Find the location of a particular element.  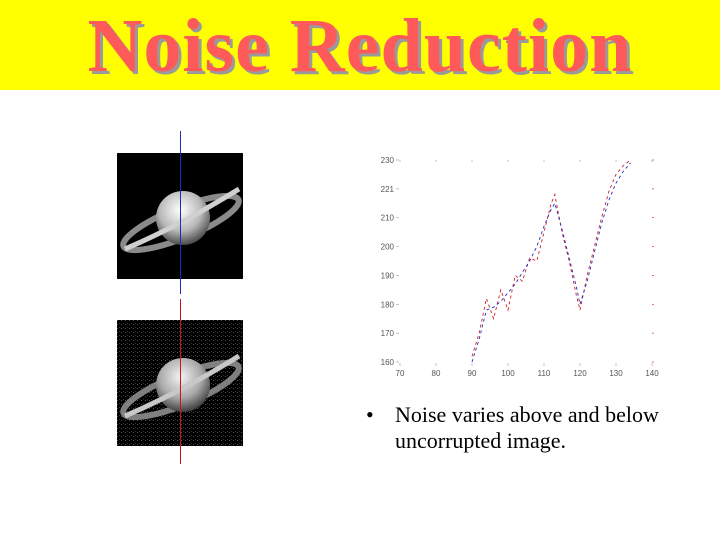

y-tick-label: 180 is located at coordinates (388, 304).